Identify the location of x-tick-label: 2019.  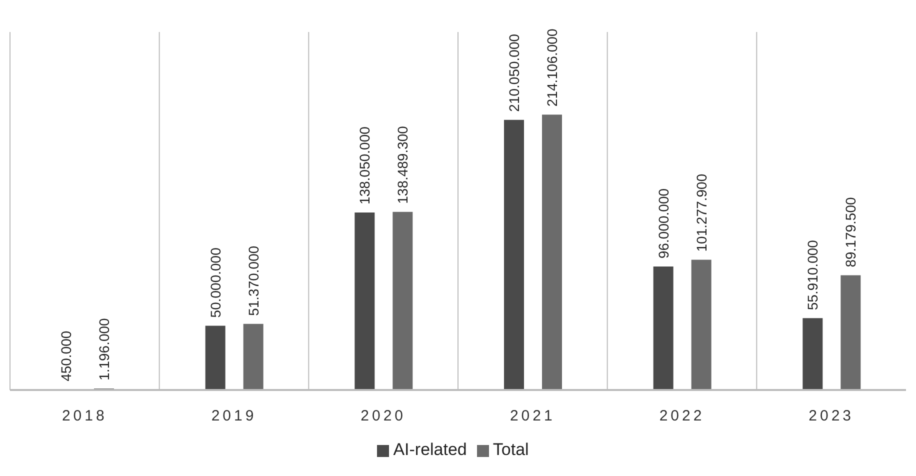
(234, 416).